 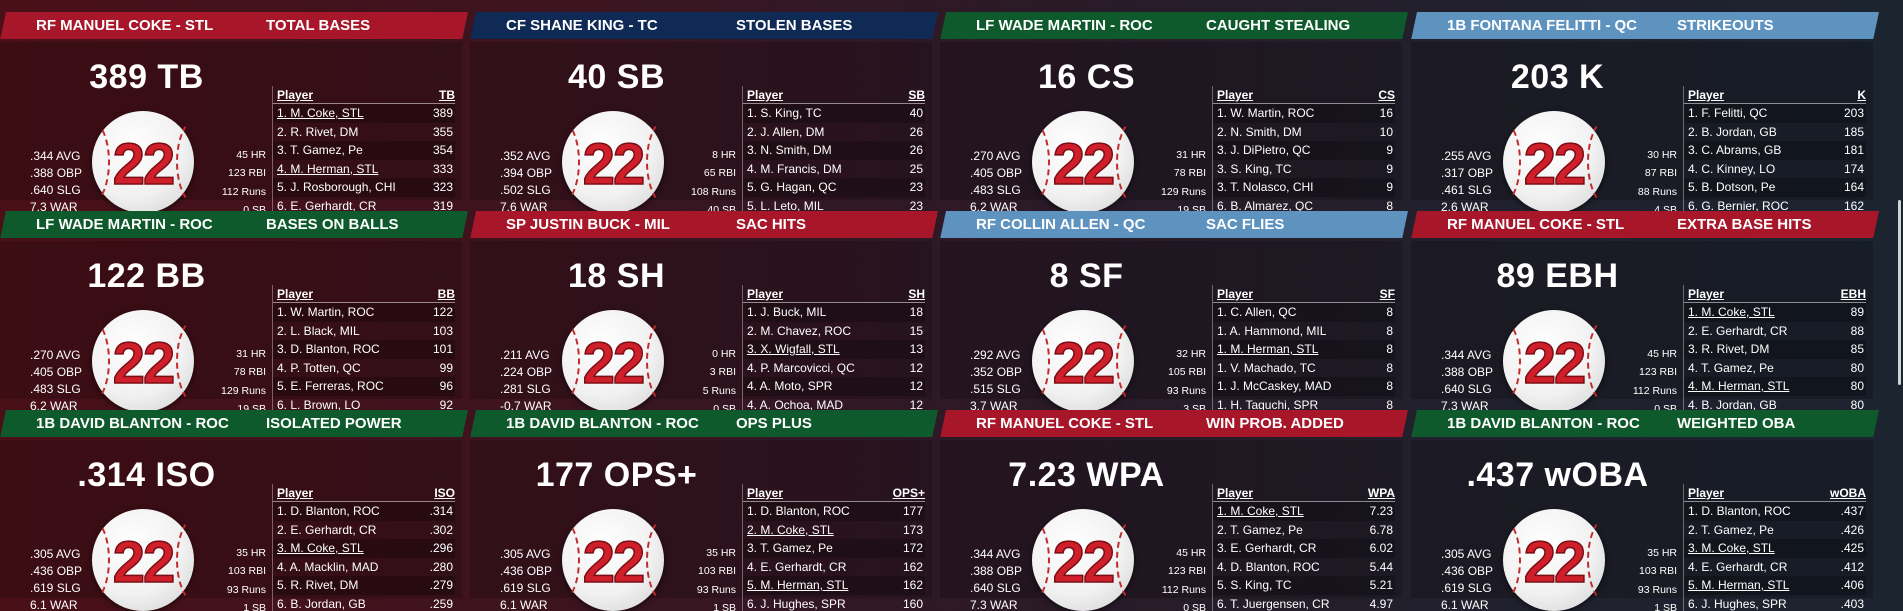 What do you see at coordinates (1304, 548) in the screenshot?
I see `table-row: 3. E. Gerhardt, CR 6.02` at bounding box center [1304, 548].